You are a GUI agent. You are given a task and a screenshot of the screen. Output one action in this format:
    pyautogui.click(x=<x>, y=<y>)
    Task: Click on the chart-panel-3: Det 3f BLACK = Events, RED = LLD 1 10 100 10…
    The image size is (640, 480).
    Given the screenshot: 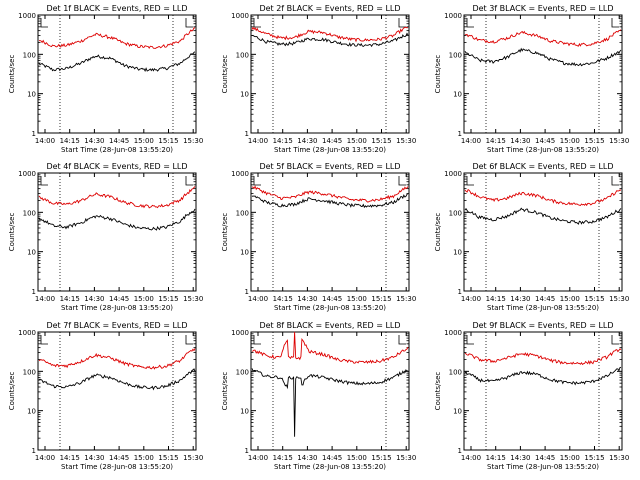 What is the action you would take?
    pyautogui.click(x=531, y=79)
    